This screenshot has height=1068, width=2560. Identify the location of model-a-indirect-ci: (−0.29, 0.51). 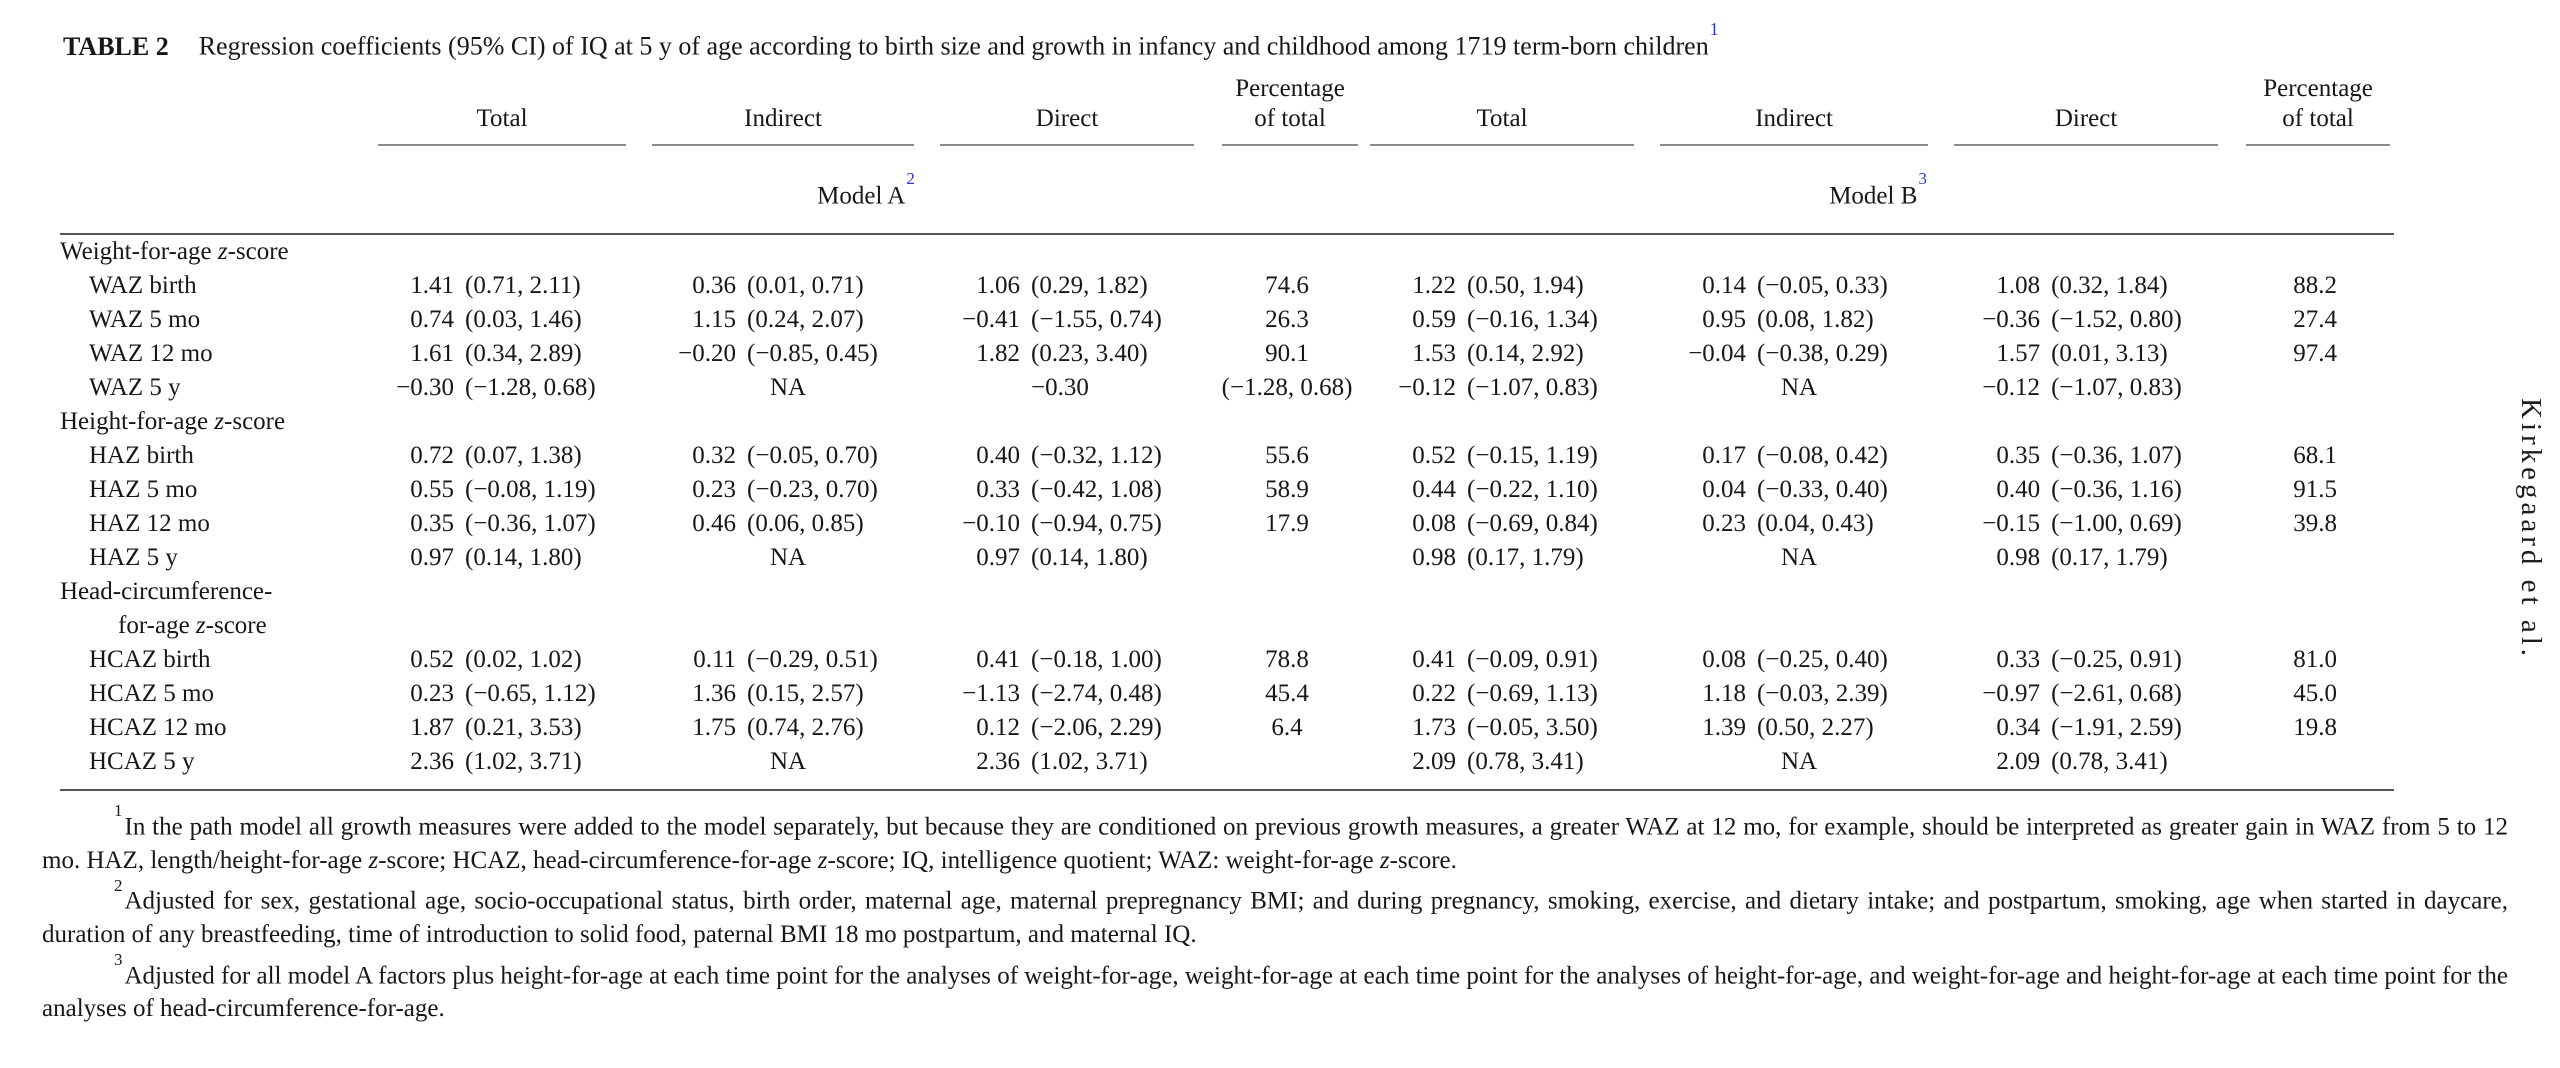
(812, 659).